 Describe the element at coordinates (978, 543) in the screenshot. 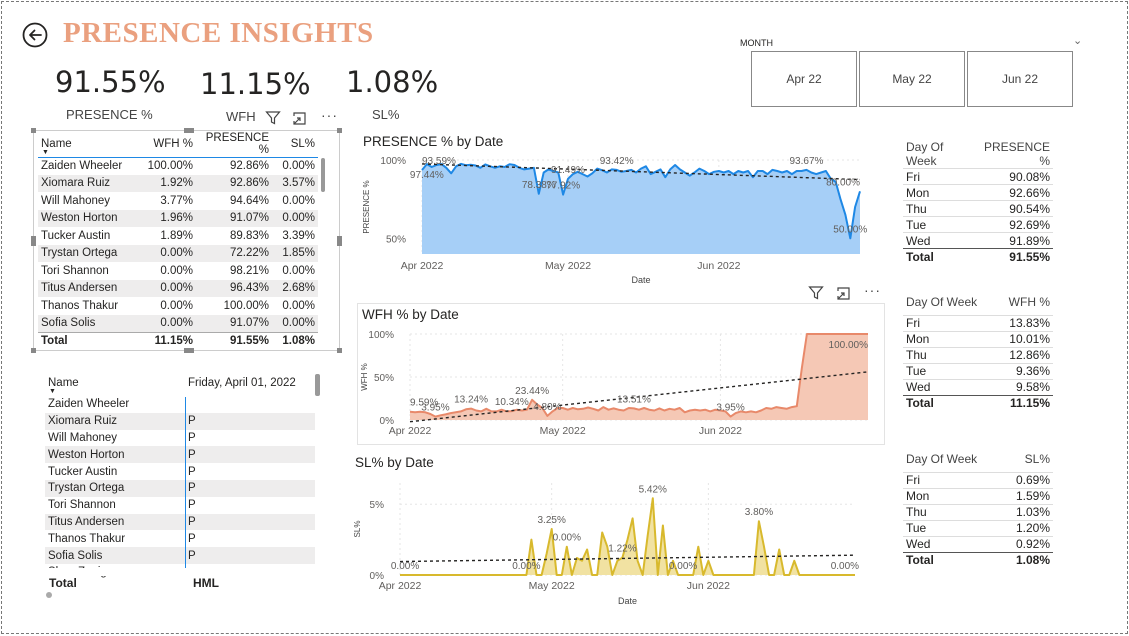

I see `dow-row: Wed 0.92%` at that location.